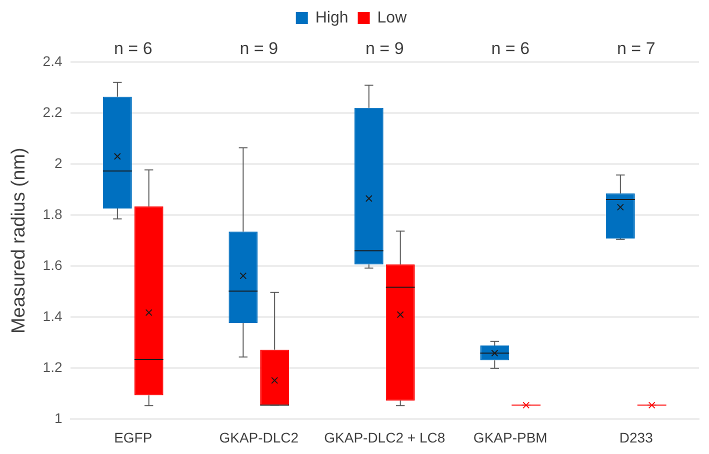 This screenshot has width=709, height=454. What do you see at coordinates (510, 437) in the screenshot?
I see `x-tick-label: GKAP-PBM` at bounding box center [510, 437].